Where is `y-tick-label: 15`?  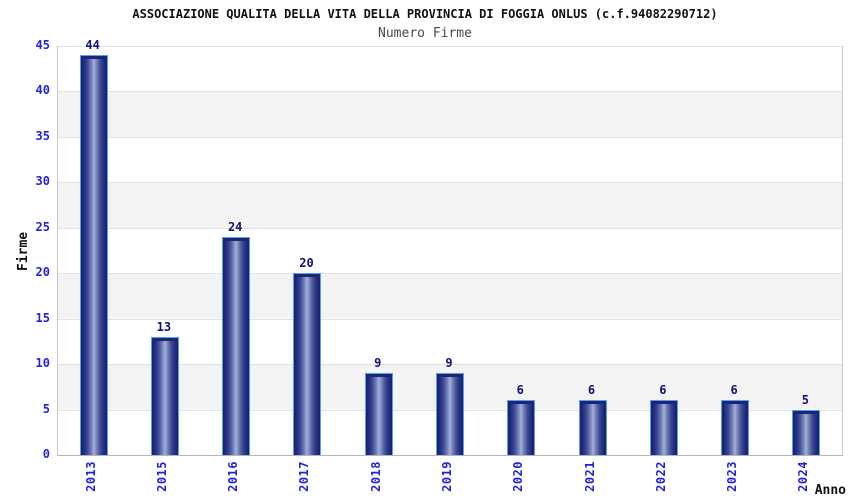 y-tick-label: 15 is located at coordinates (42, 317).